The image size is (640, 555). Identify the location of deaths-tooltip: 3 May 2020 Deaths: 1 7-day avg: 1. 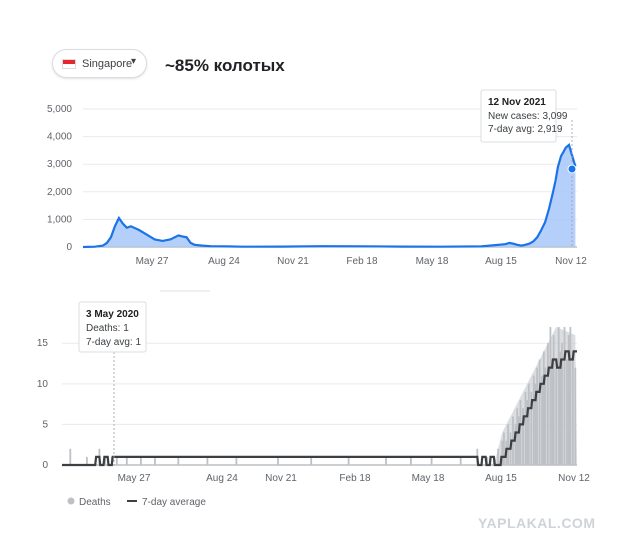
(112, 327).